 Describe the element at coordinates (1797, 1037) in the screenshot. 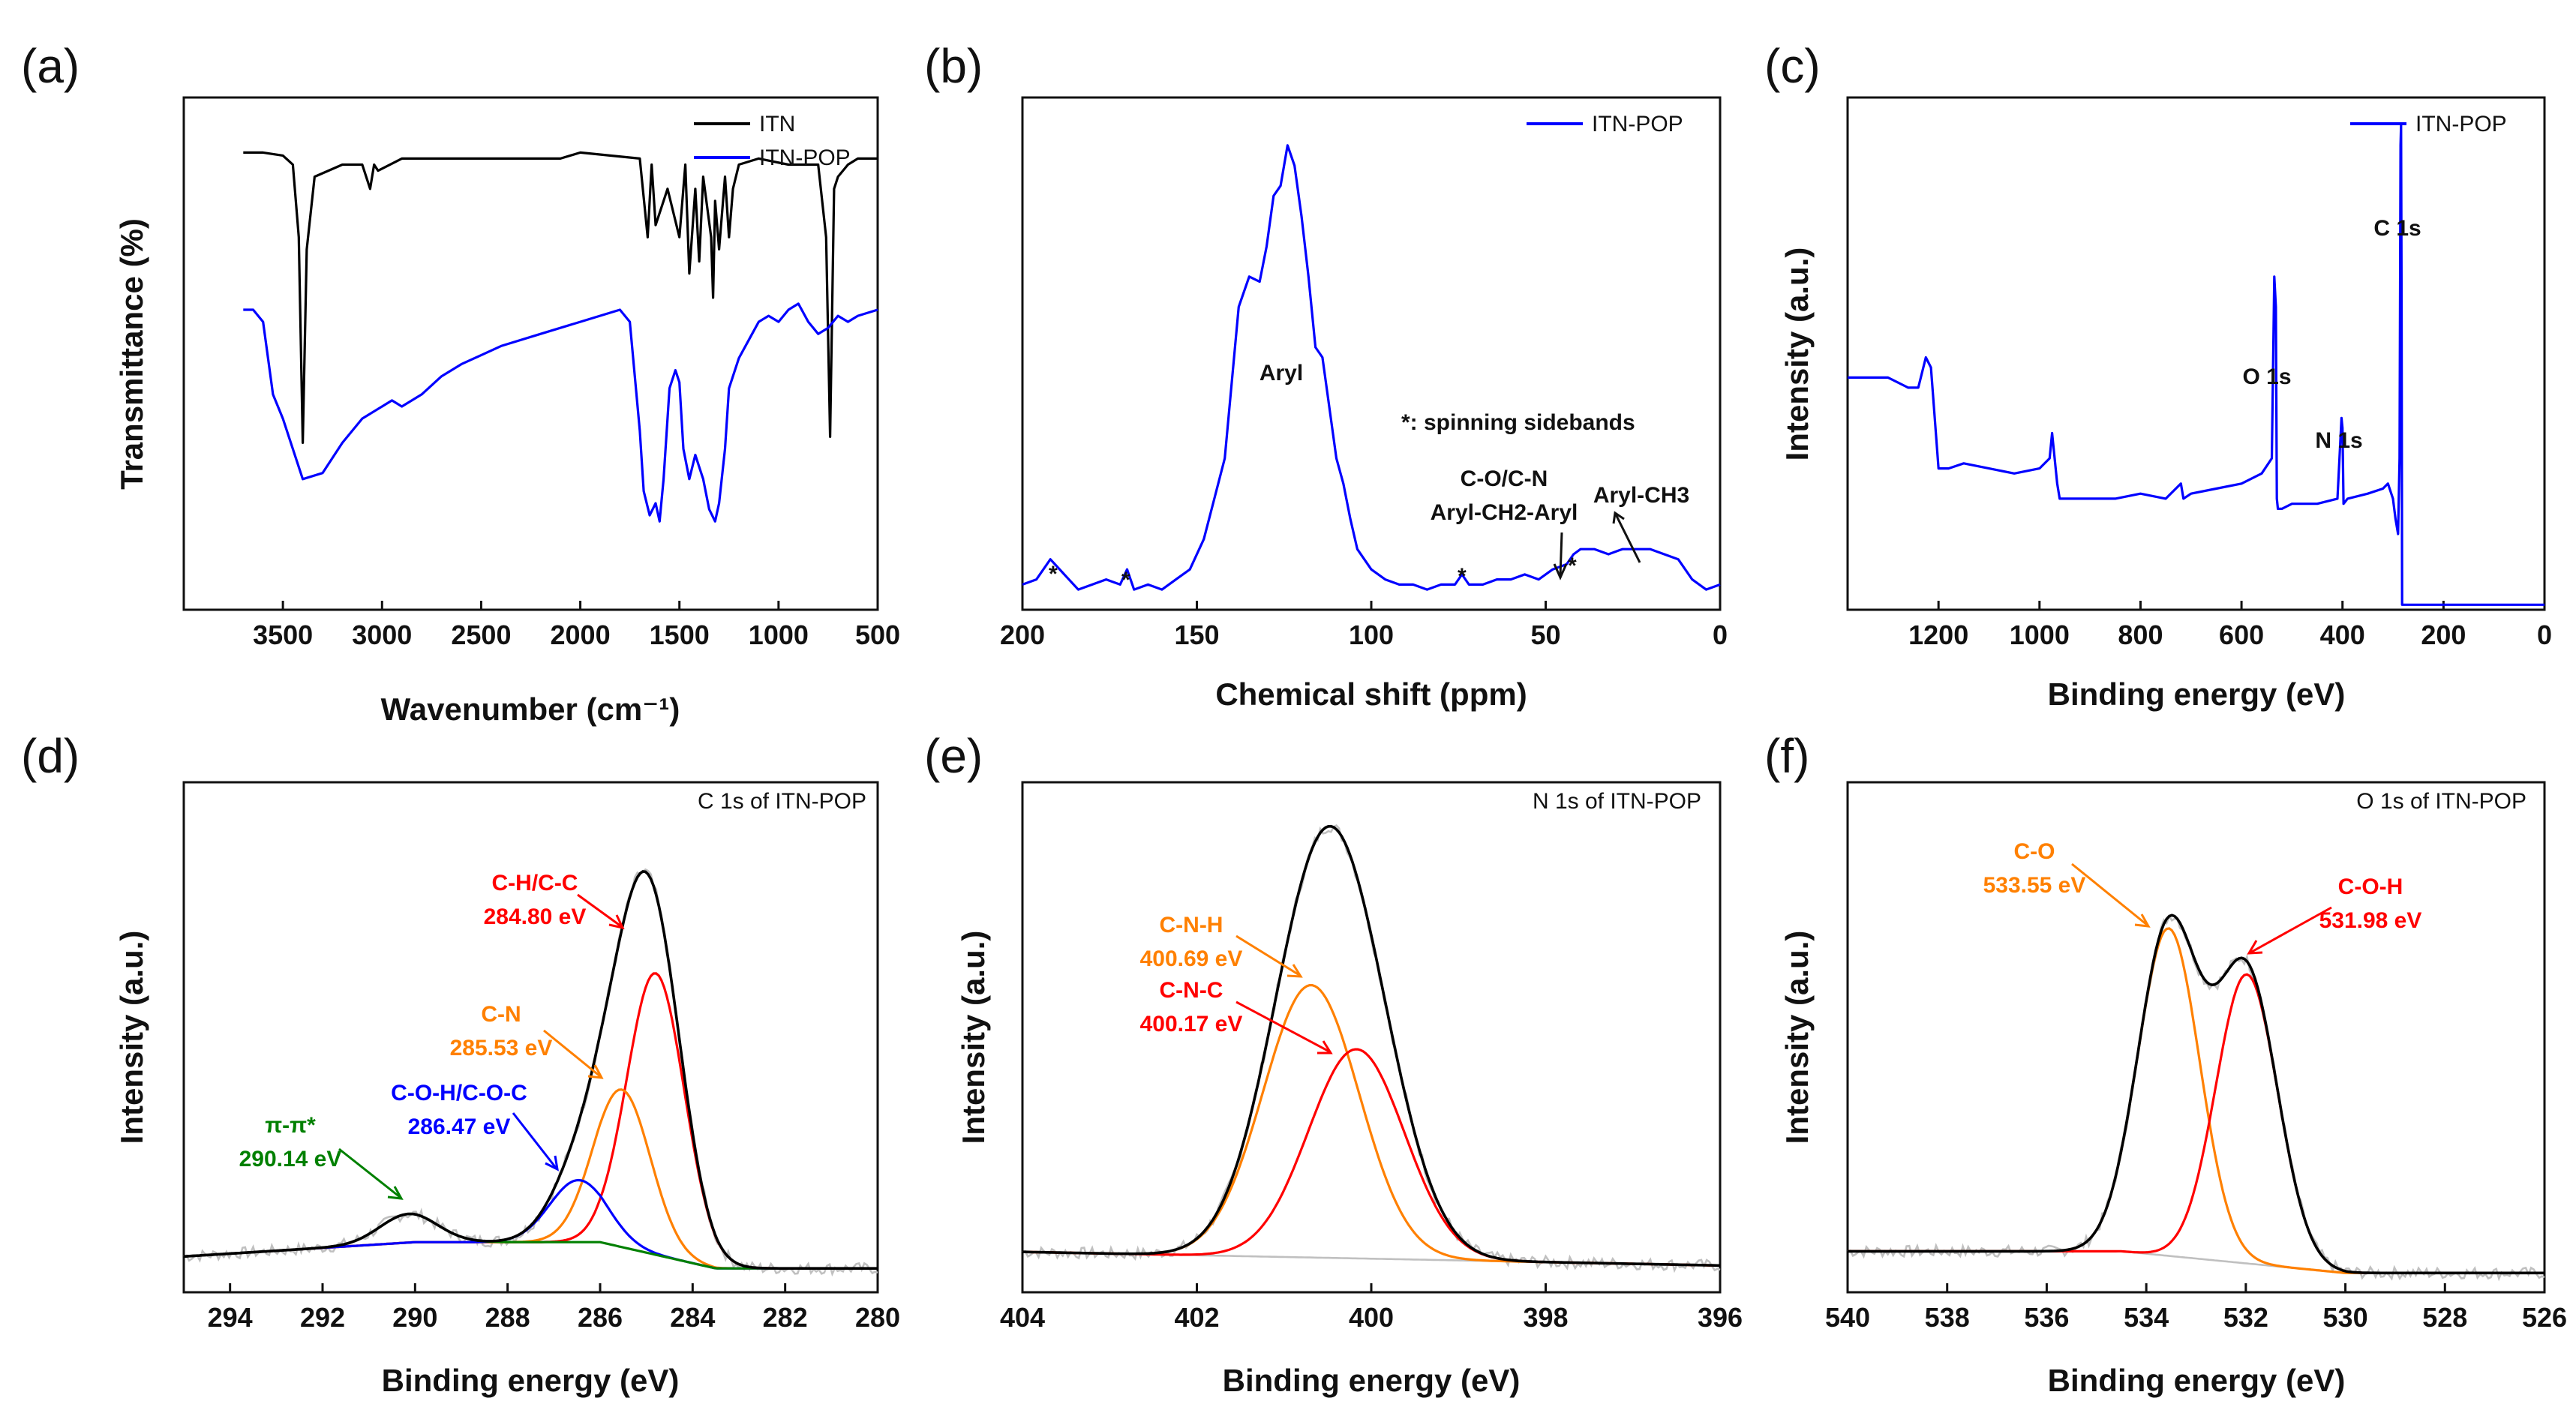

I see `y-axis-label-f: Intensity (a.u.)` at that location.